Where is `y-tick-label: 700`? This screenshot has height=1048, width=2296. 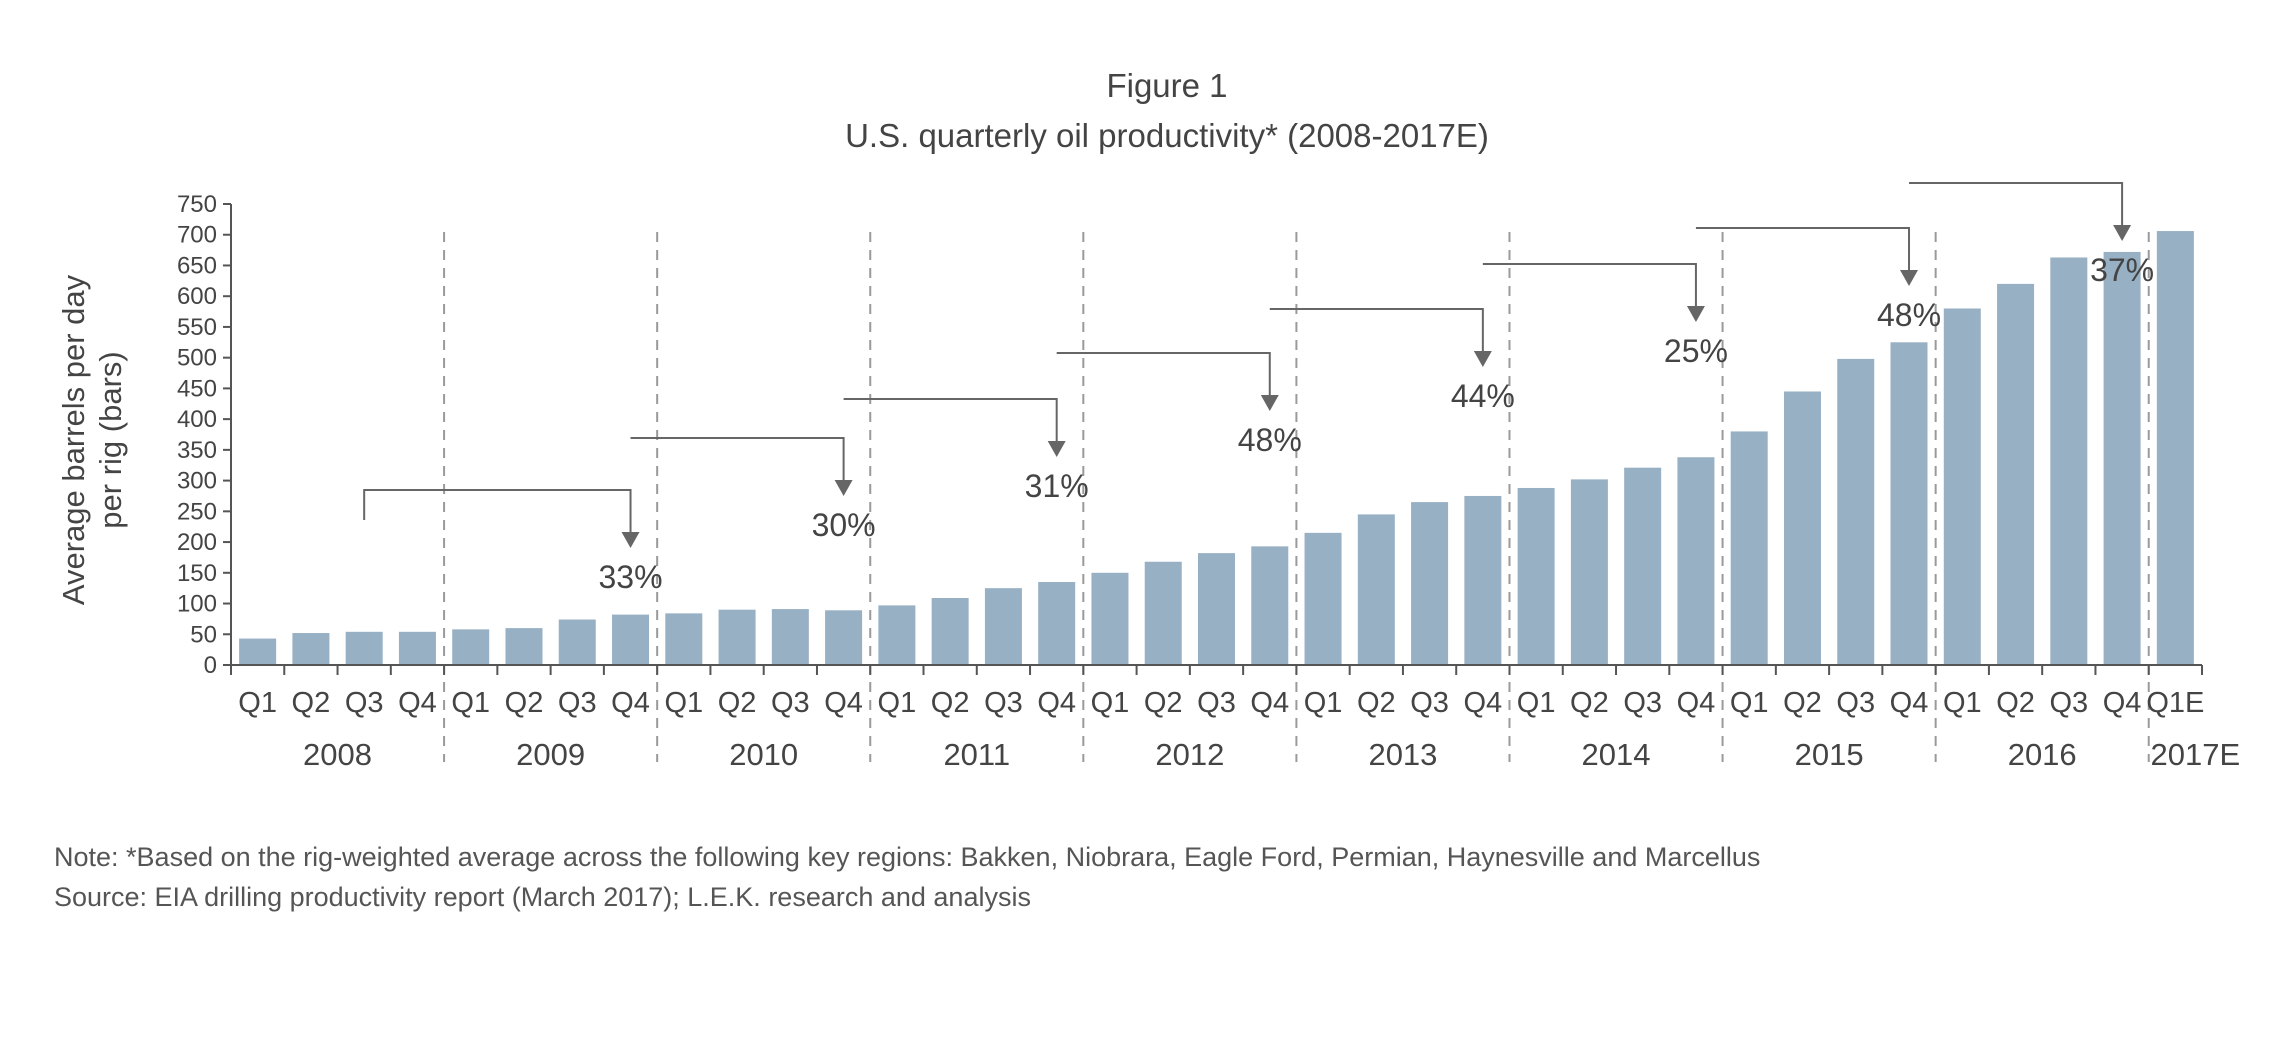 y-tick-label: 700 is located at coordinates (197, 235).